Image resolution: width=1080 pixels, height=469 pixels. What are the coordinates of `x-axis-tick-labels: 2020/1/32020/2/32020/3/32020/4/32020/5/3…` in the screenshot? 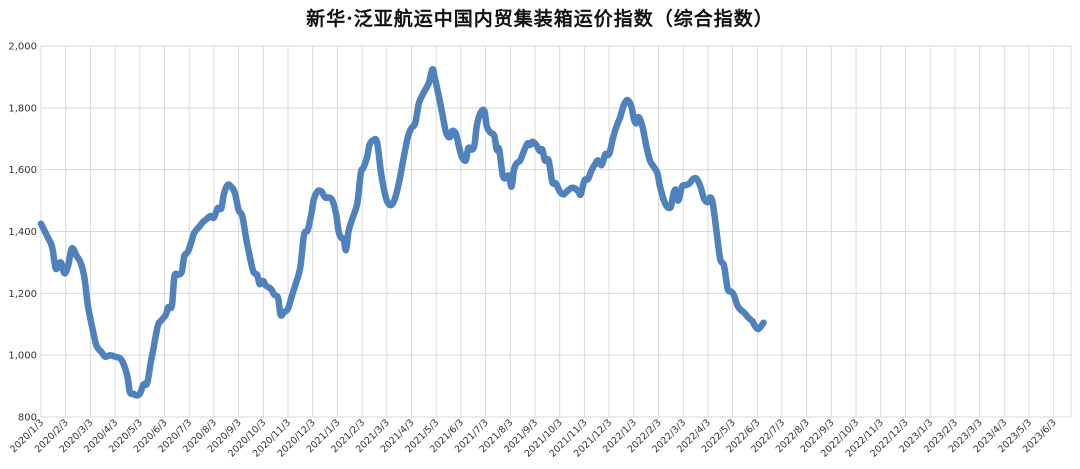 It's located at (533, 438).